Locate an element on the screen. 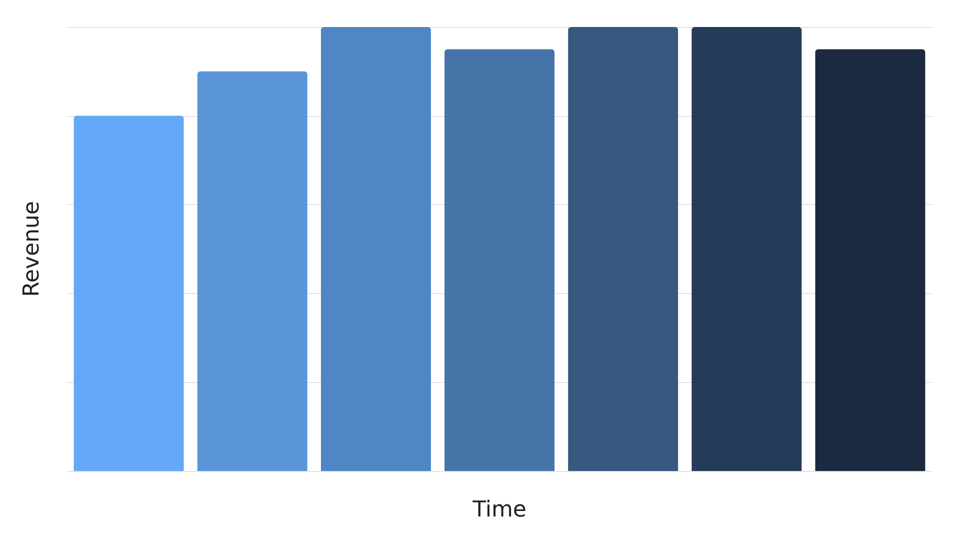 This screenshot has width=960, height=540. y-axis-title: Revenue is located at coordinates (32, 249).